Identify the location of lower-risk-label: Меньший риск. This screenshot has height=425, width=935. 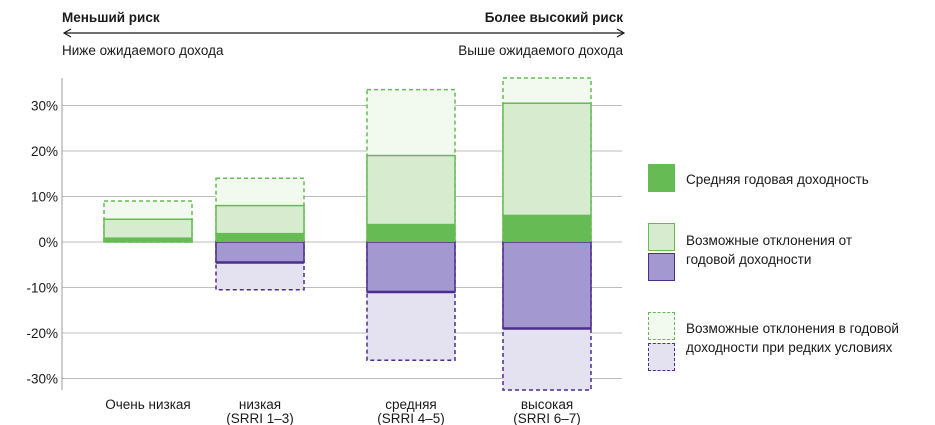
(111, 17).